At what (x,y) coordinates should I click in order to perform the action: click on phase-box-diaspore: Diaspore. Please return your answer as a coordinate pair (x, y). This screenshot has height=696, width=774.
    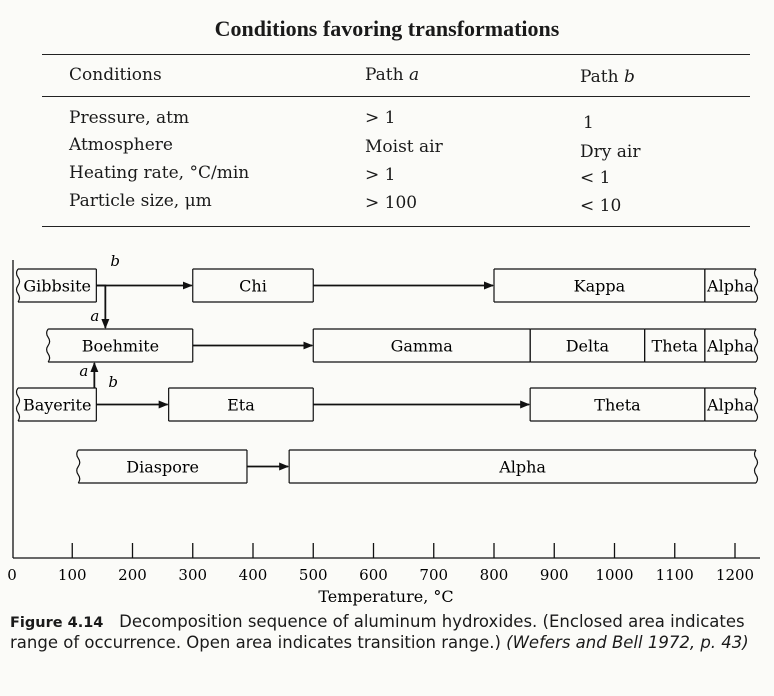
    Looking at the image, I should click on (162, 466).